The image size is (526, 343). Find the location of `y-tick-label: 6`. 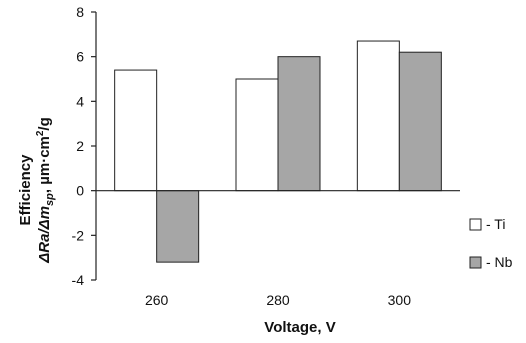

y-tick-label: 6 is located at coordinates (80, 57).